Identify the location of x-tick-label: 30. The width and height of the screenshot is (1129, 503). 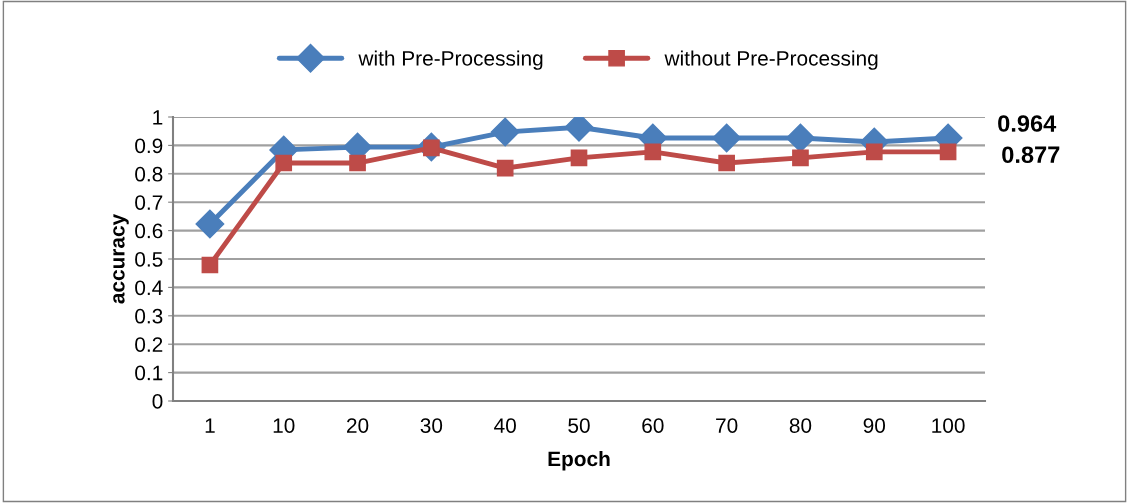
(431, 425).